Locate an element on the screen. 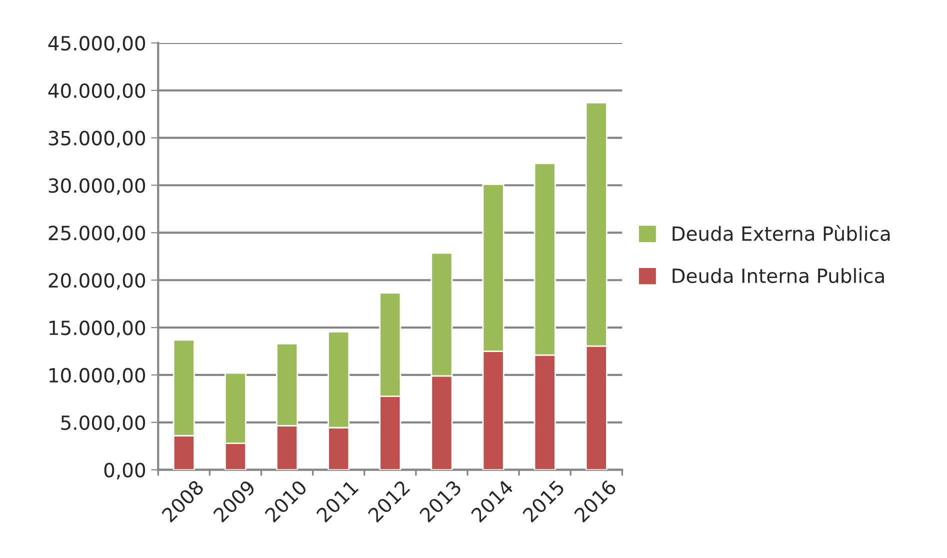  y-tick-label: 25.000,00 is located at coordinates (97, 234).